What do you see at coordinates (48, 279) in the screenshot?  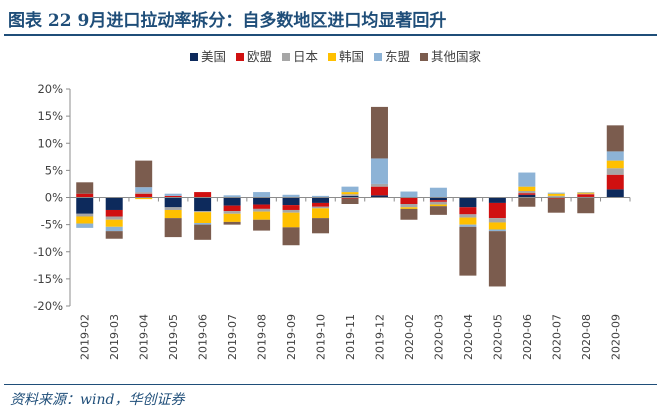 I see `y-tick-label: -15%` at bounding box center [48, 279].